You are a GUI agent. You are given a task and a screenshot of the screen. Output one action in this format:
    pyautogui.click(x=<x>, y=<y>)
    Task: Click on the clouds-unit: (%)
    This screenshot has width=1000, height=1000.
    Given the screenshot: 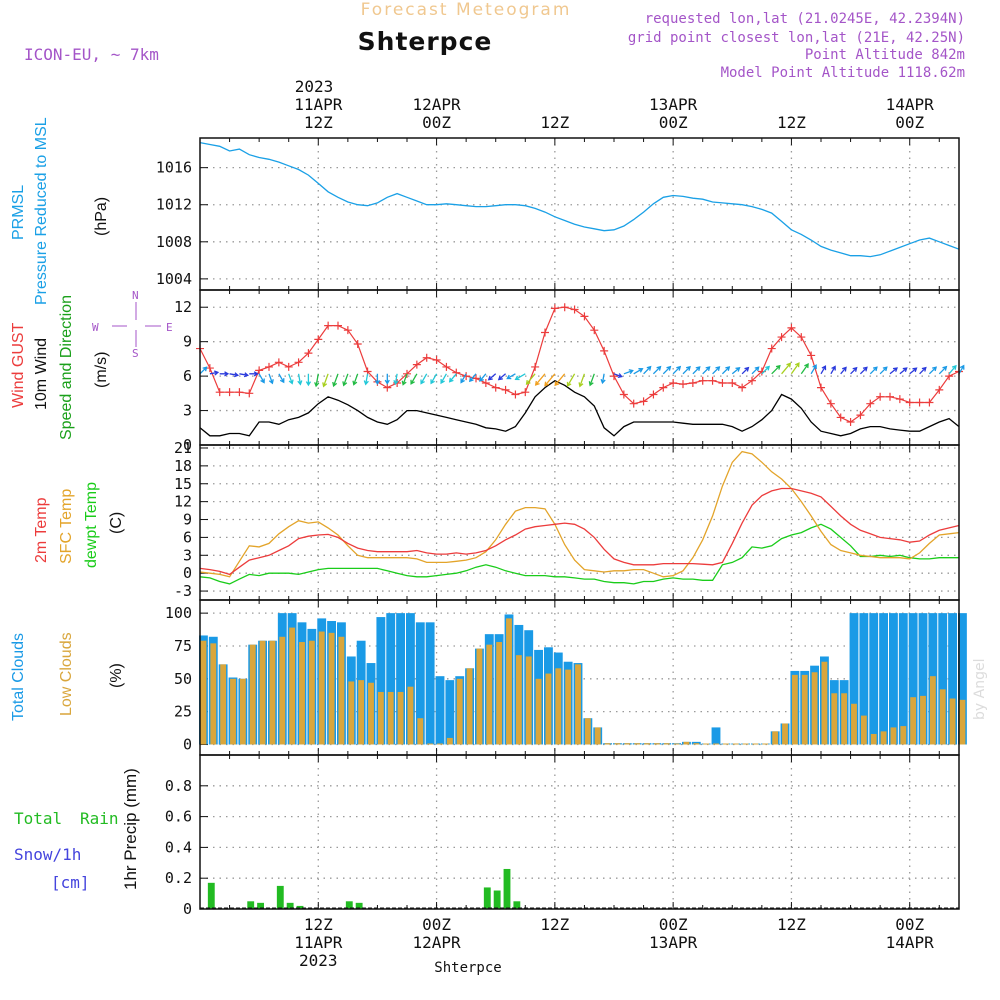 What is the action you would take?
    pyautogui.click(x=116, y=675)
    